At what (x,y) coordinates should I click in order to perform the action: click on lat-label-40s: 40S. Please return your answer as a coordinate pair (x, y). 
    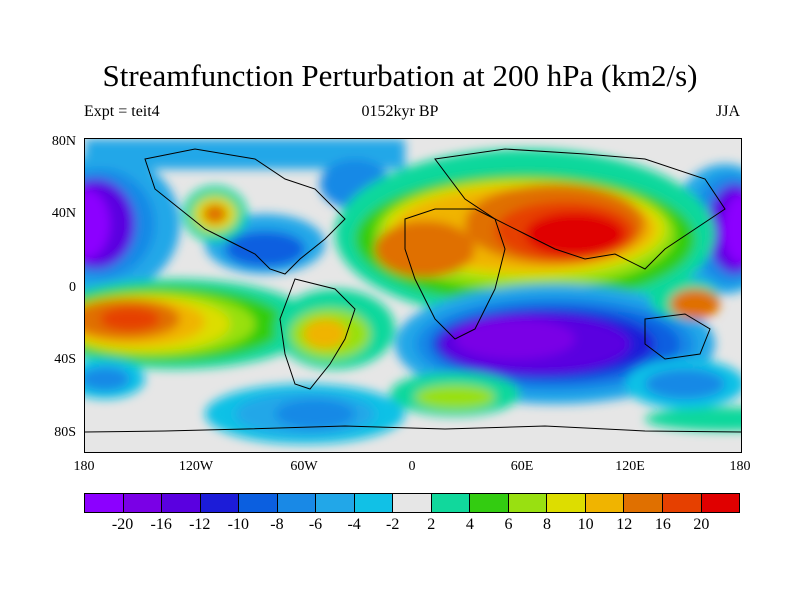
    Looking at the image, I should click on (65, 359).